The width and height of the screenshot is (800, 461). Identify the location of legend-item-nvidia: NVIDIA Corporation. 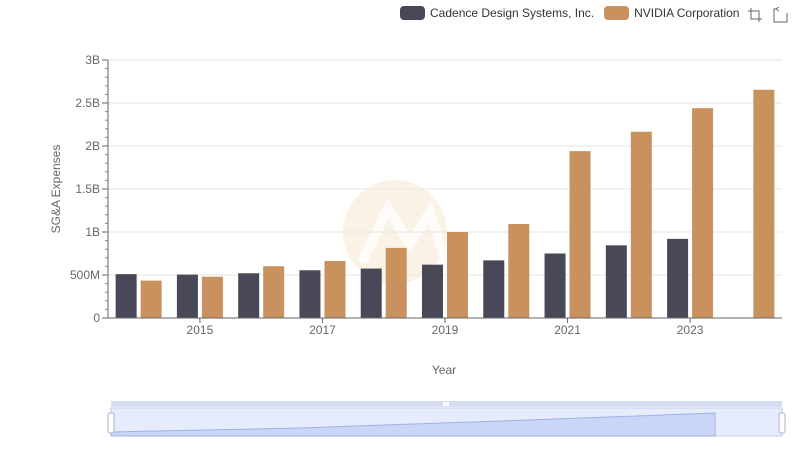
(671, 13).